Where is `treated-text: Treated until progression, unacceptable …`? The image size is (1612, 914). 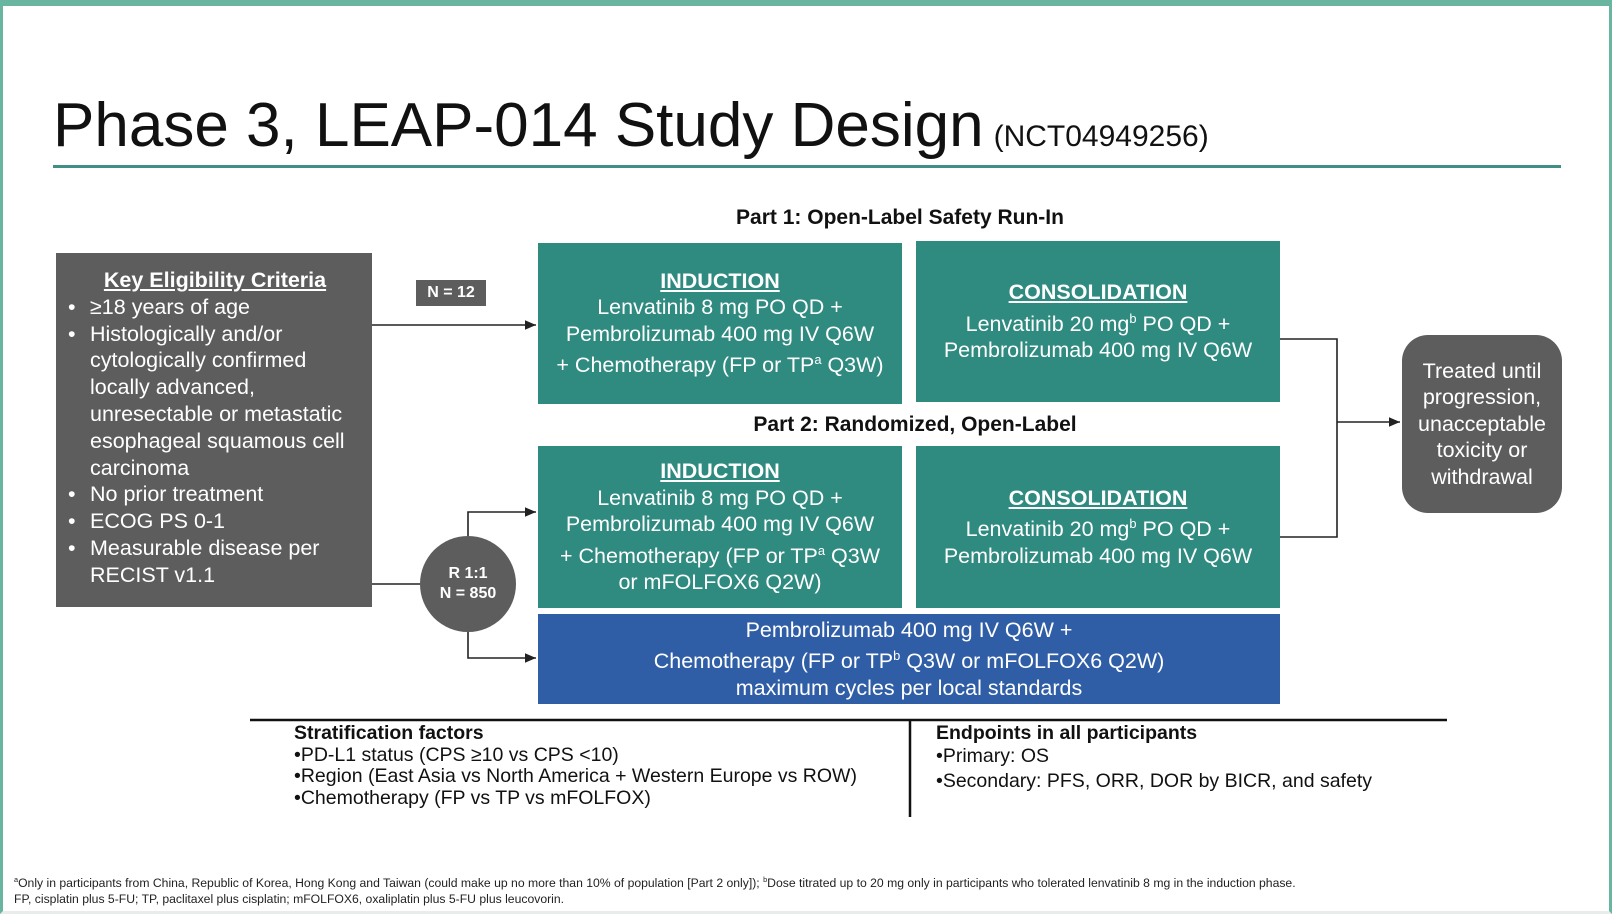 treated-text: Treated until progression, unacceptable … is located at coordinates (1482, 423).